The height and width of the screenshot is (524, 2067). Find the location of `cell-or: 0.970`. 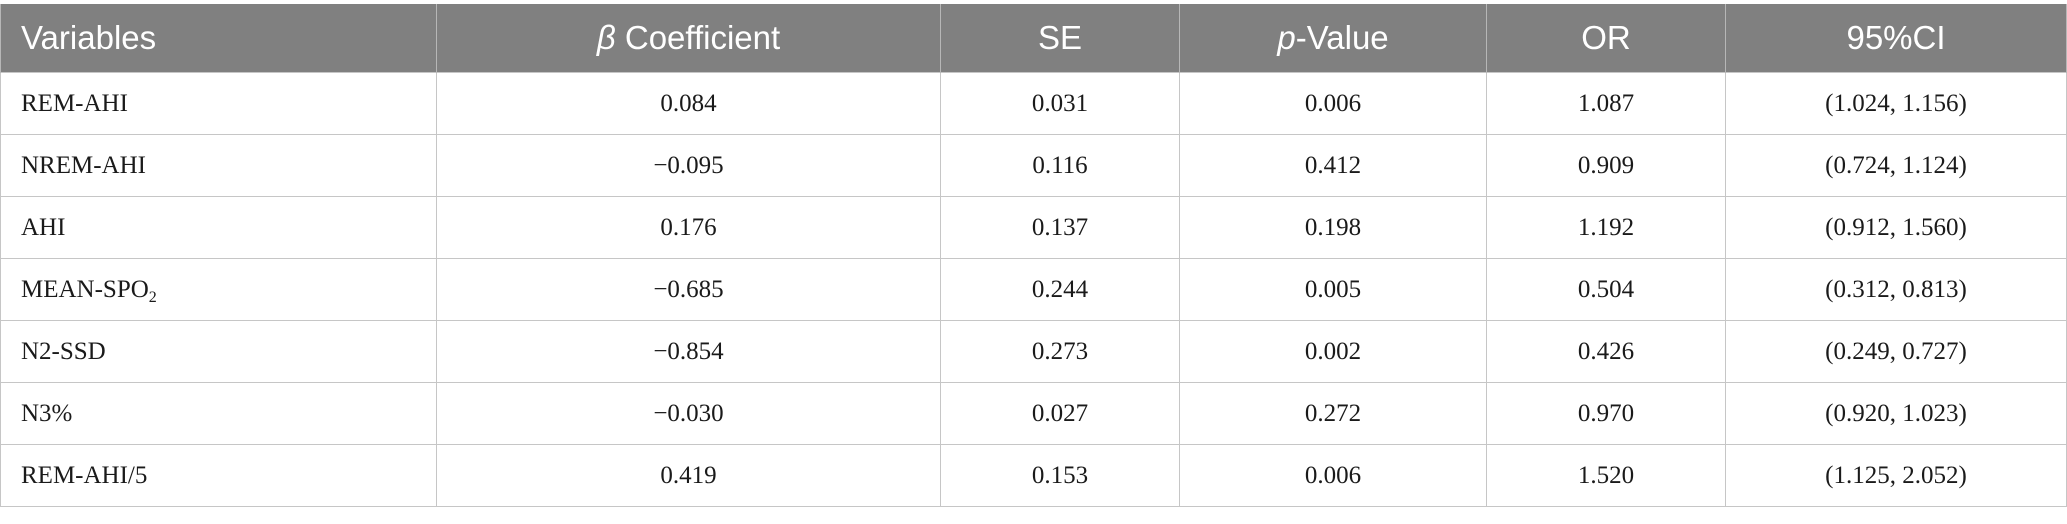

cell-or: 0.970 is located at coordinates (1606, 413).